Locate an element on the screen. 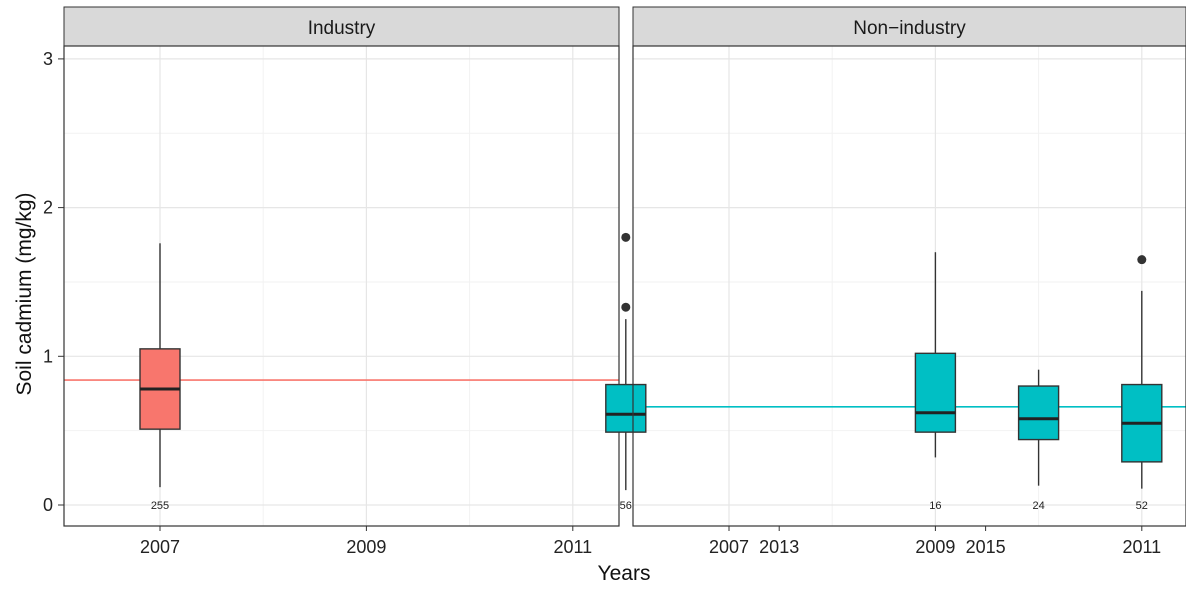  box-2007: 255 is located at coordinates (160, 377).